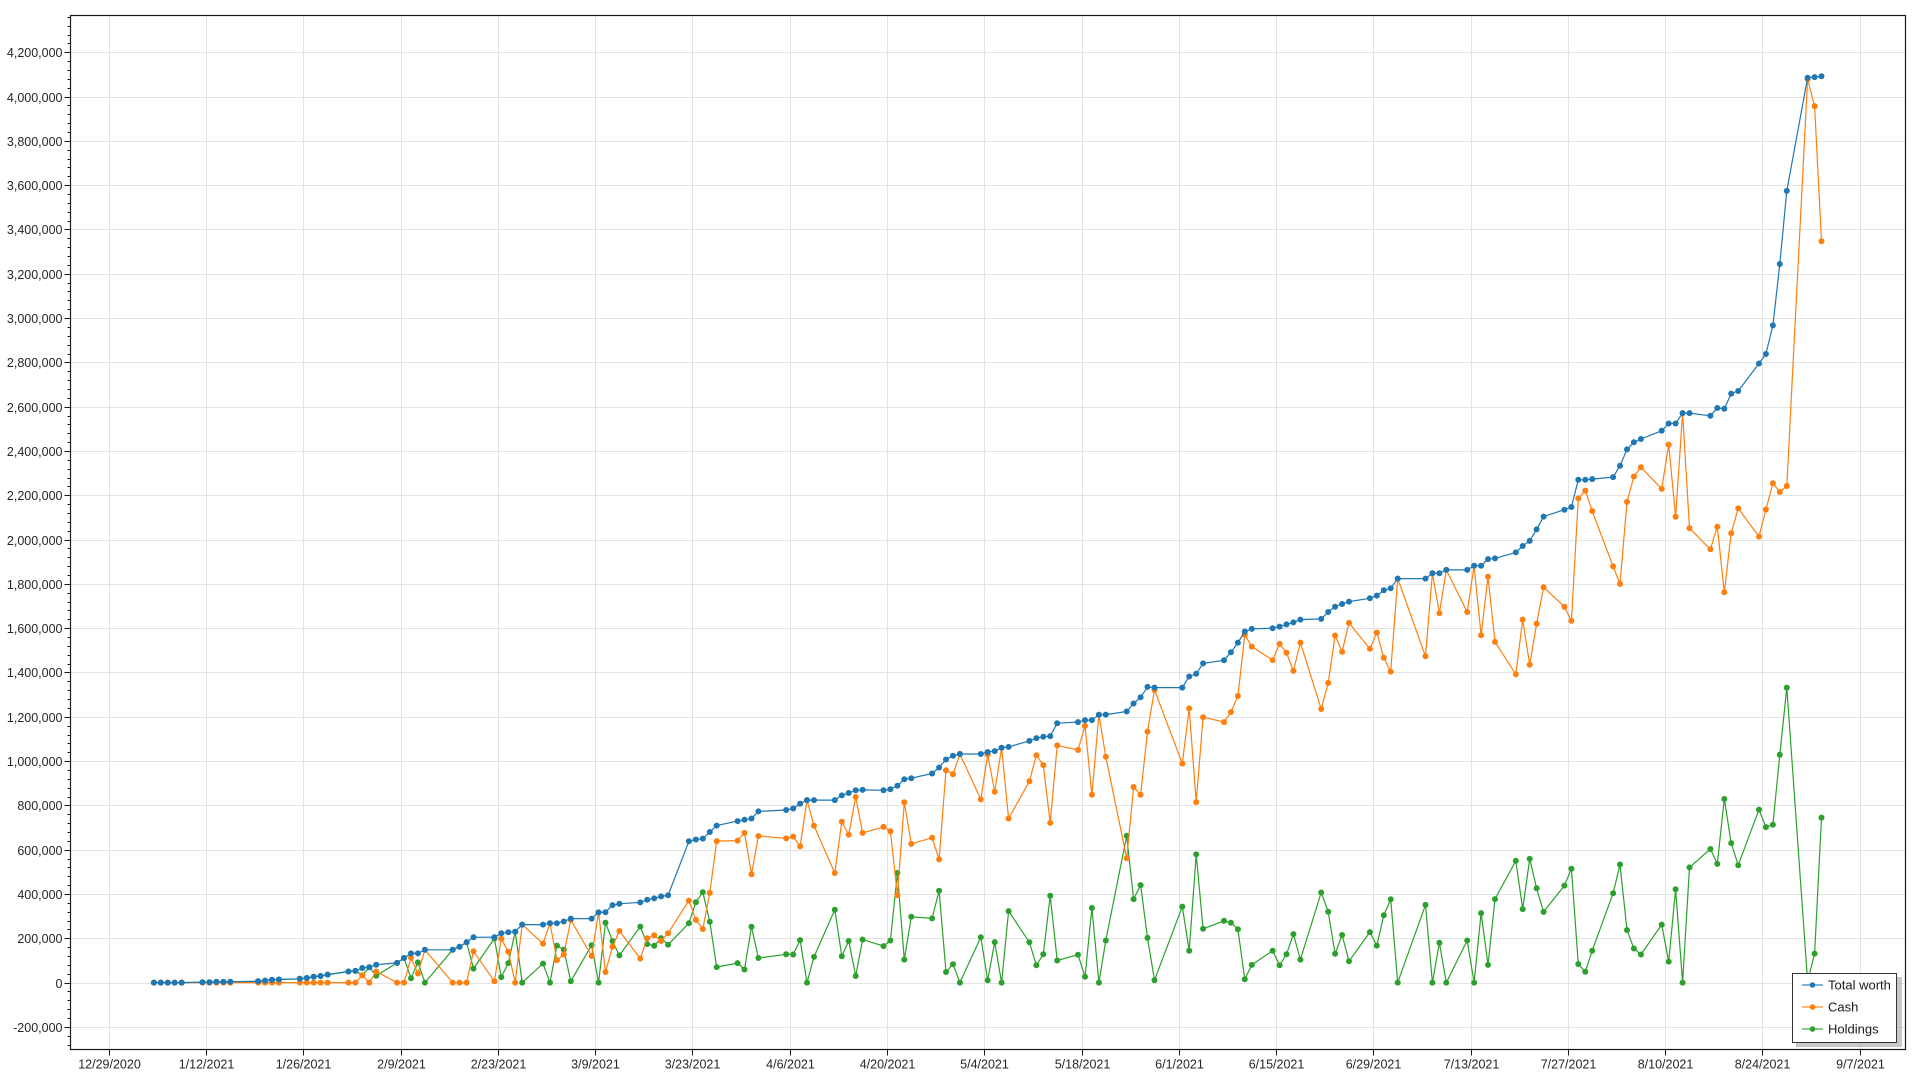  I want to click on y-tick-label: 1,800,000, so click(35, 585).